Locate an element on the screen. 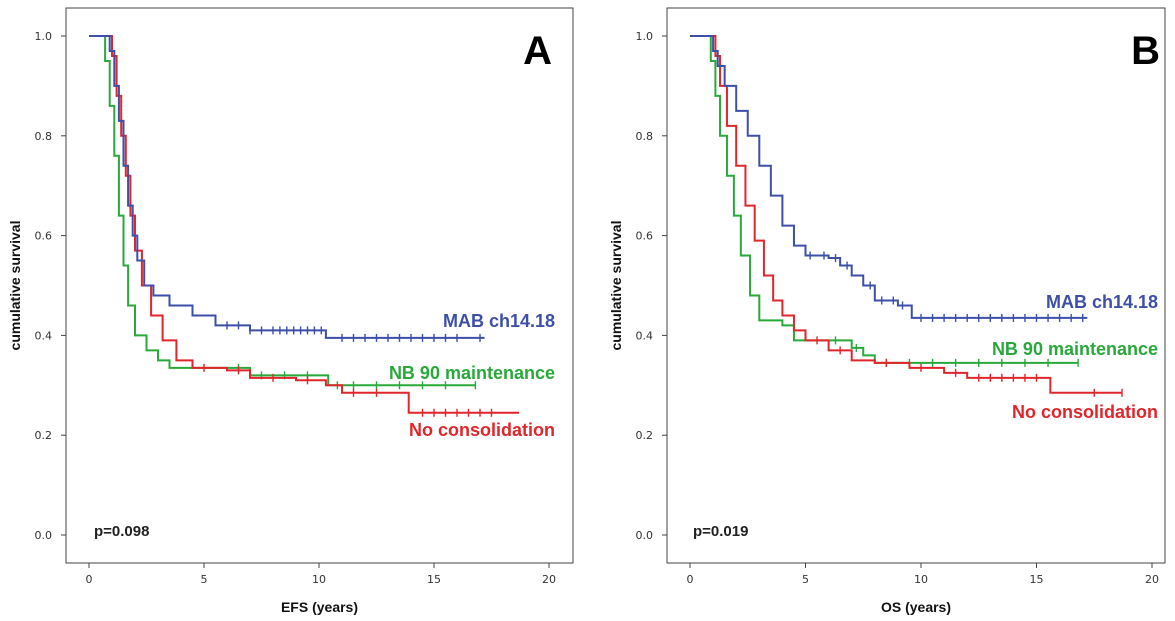  panel-letter: B is located at coordinates (1145, 51).